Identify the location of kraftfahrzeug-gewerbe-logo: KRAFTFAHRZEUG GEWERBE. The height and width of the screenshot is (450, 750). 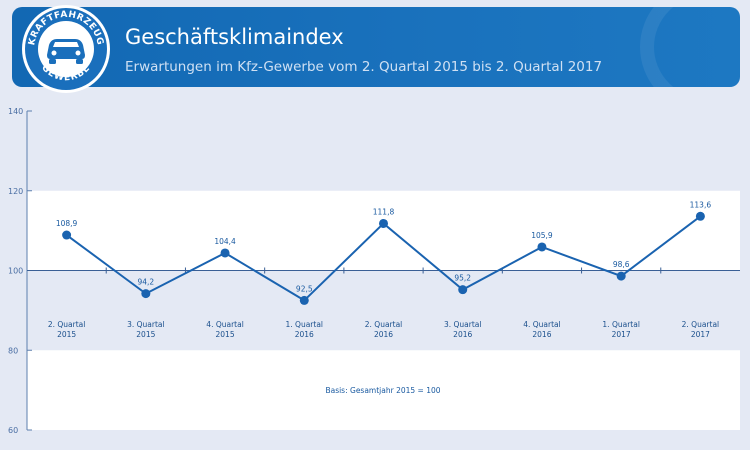
(66, 49).